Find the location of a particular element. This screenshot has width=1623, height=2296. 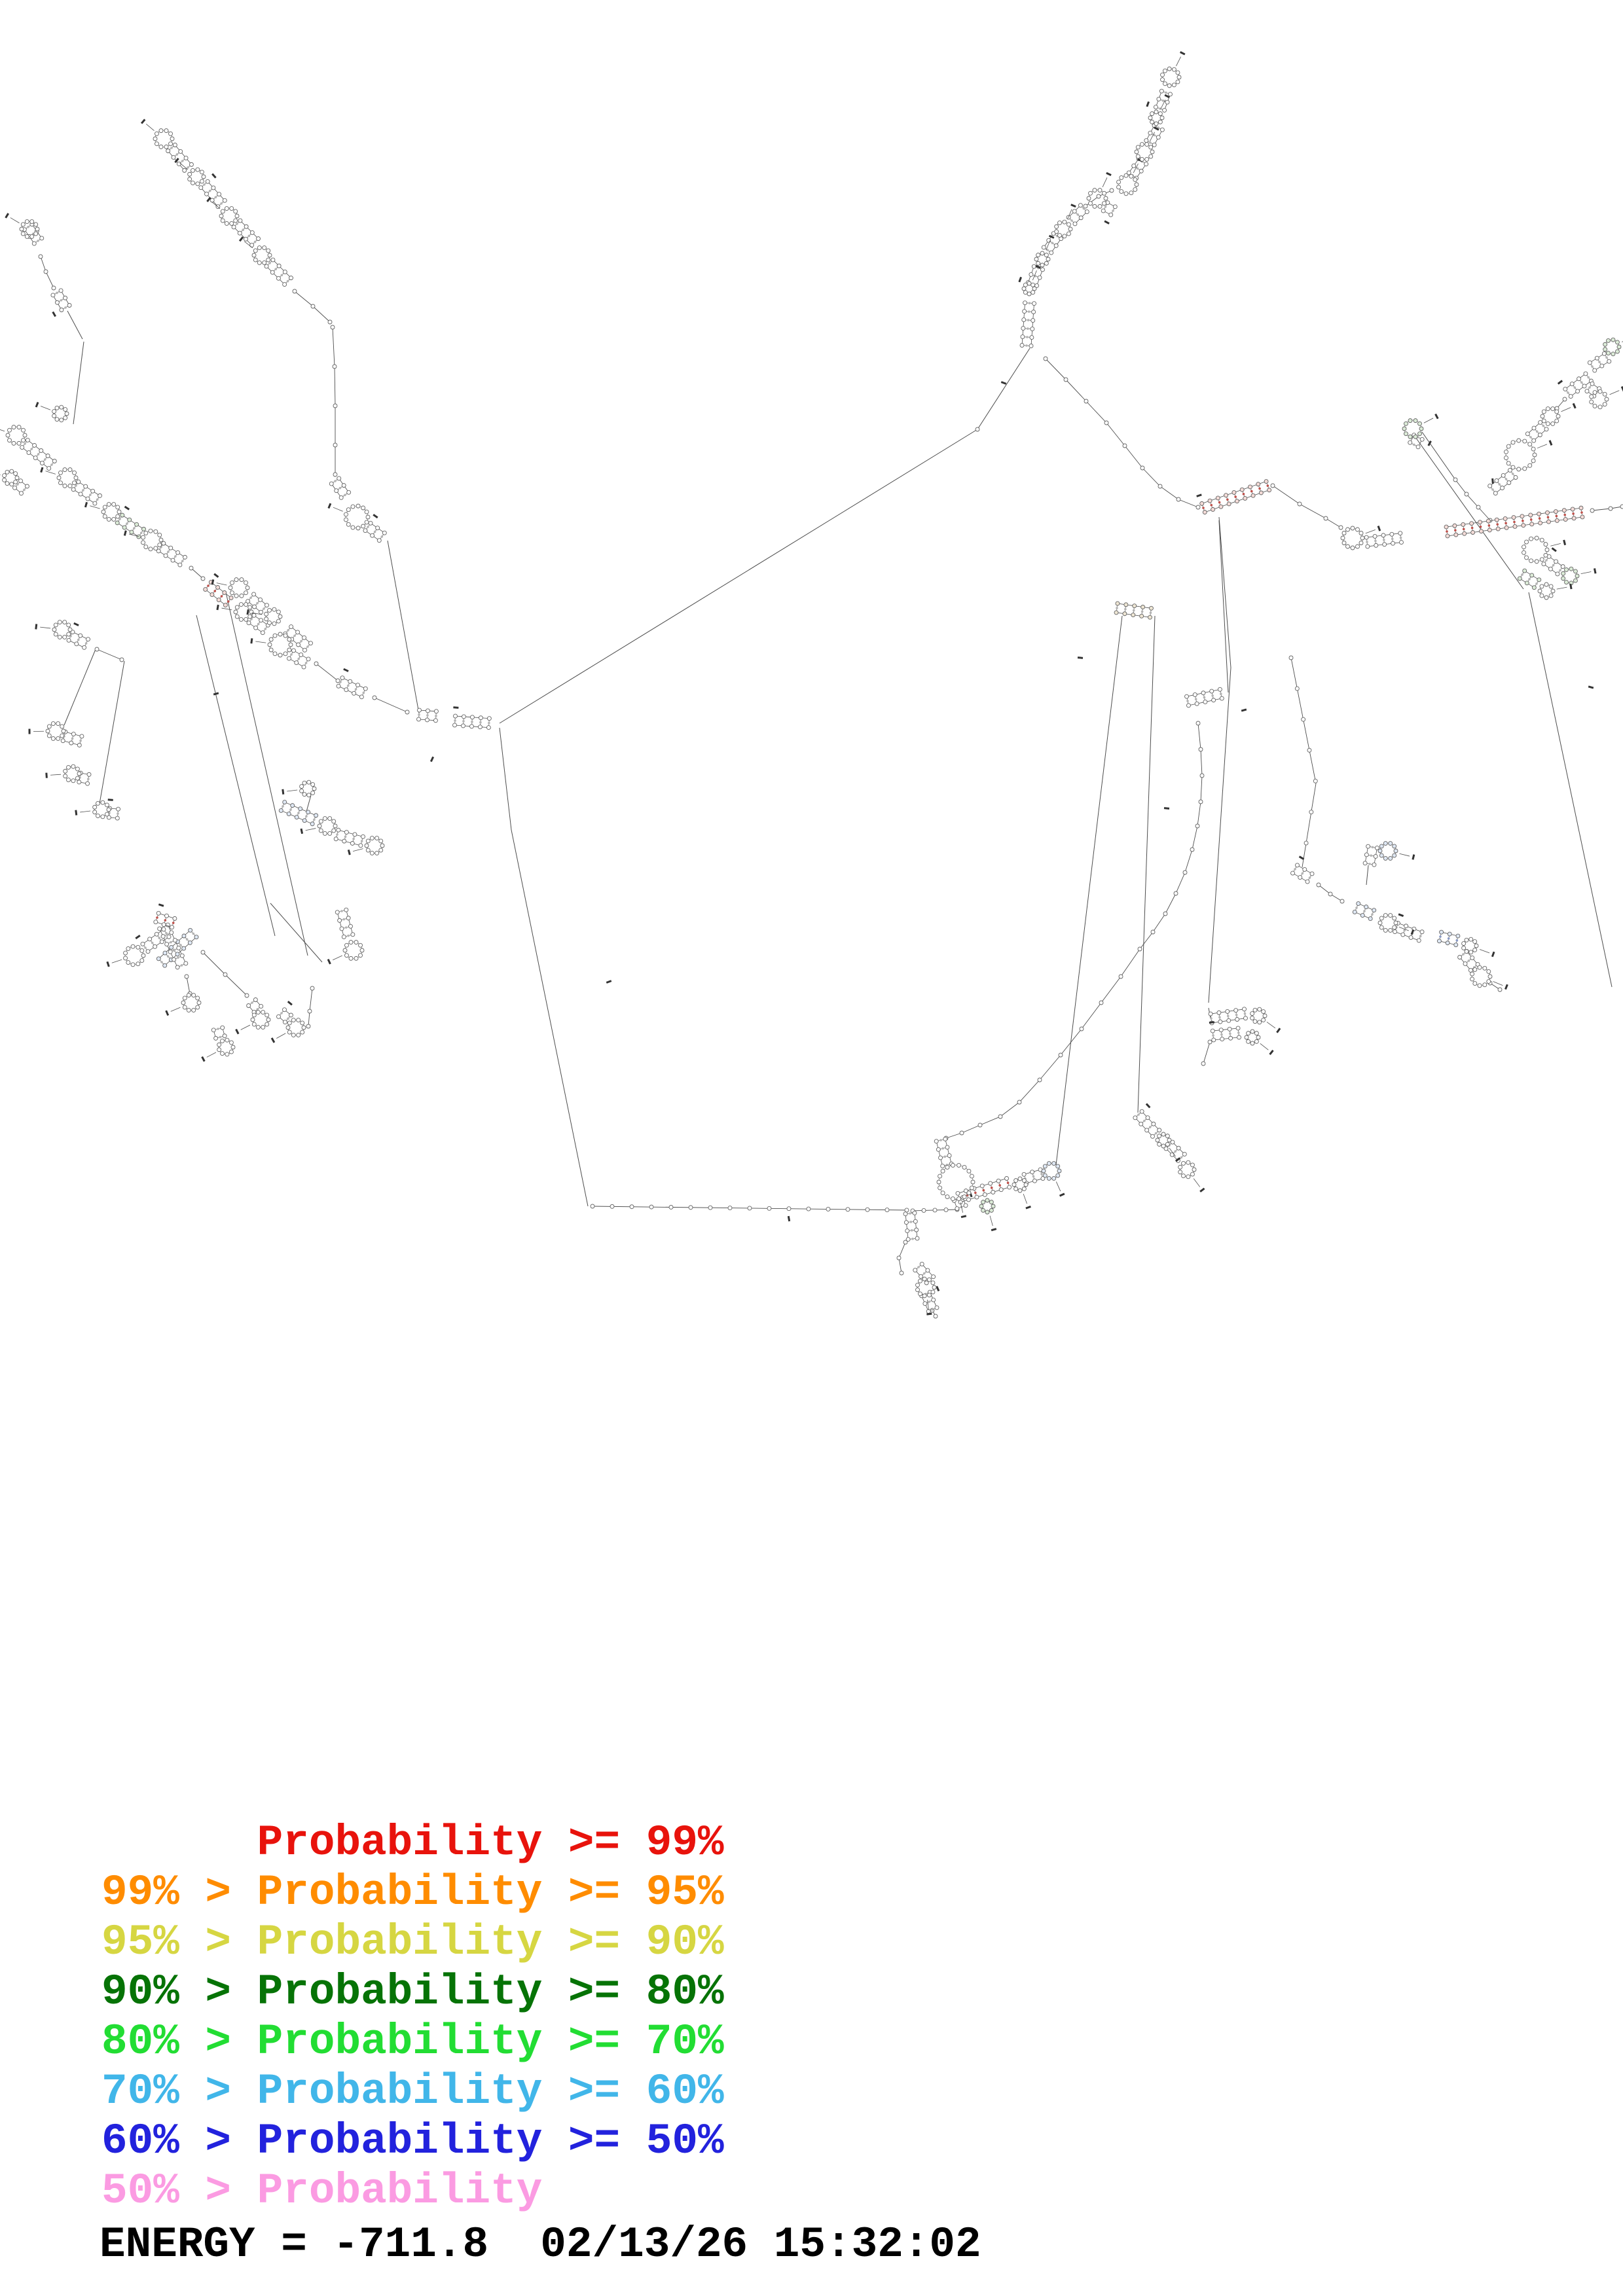

legend-row-99: Probability >= 99% is located at coordinates (490, 1842).